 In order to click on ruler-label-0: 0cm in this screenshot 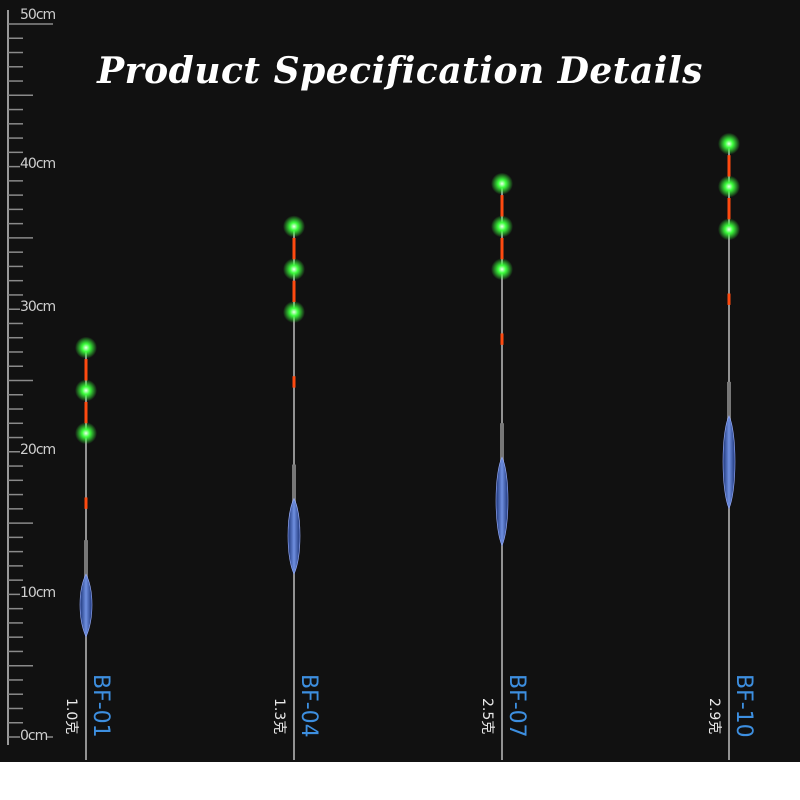, I will do `click(34, 736)`.